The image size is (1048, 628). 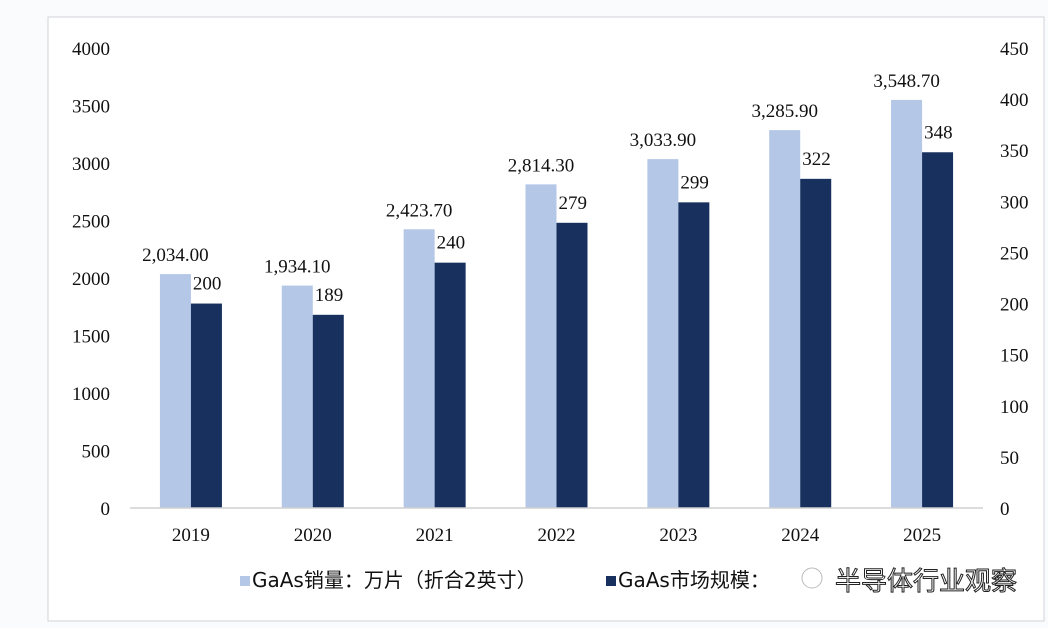 What do you see at coordinates (394, 580) in the screenshot?
I see `legend-label-sales: GaAs销量：万片（折合2英寸）` at bounding box center [394, 580].